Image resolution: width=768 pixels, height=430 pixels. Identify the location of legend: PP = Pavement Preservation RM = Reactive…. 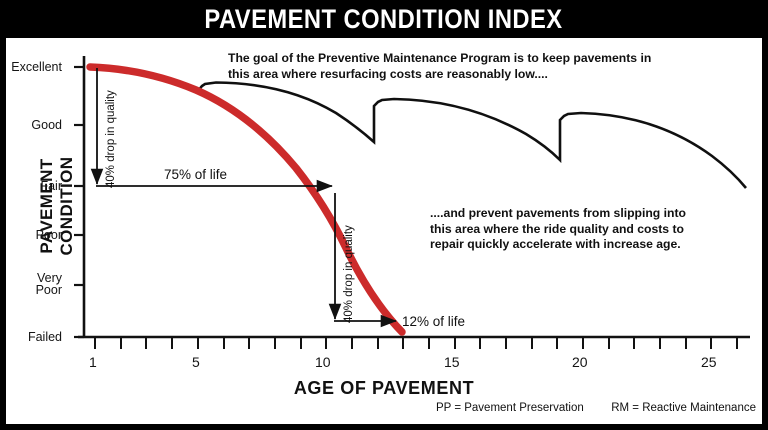
(596, 408).